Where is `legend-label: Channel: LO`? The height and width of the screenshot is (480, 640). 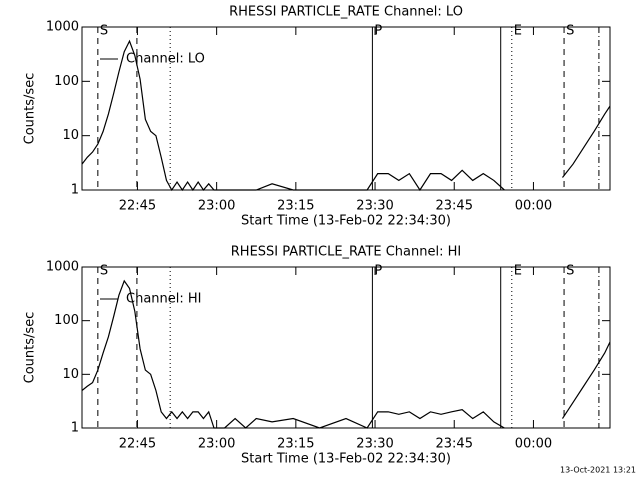 legend-label: Channel: LO is located at coordinates (165, 59).